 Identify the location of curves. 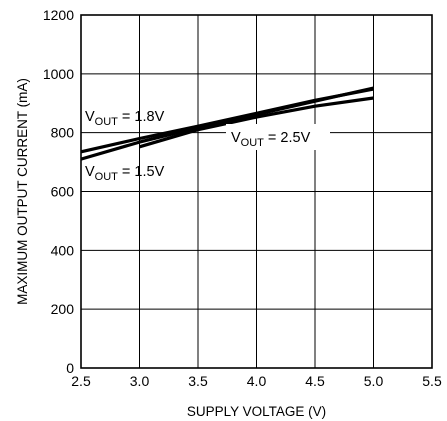
(227, 123).